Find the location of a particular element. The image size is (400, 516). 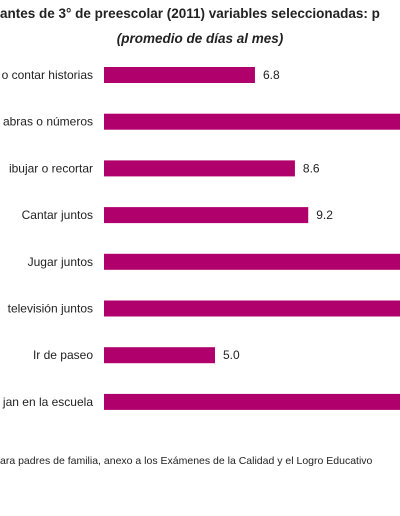

chart-subtitle: (promedio de días al mes) is located at coordinates (200, 38).